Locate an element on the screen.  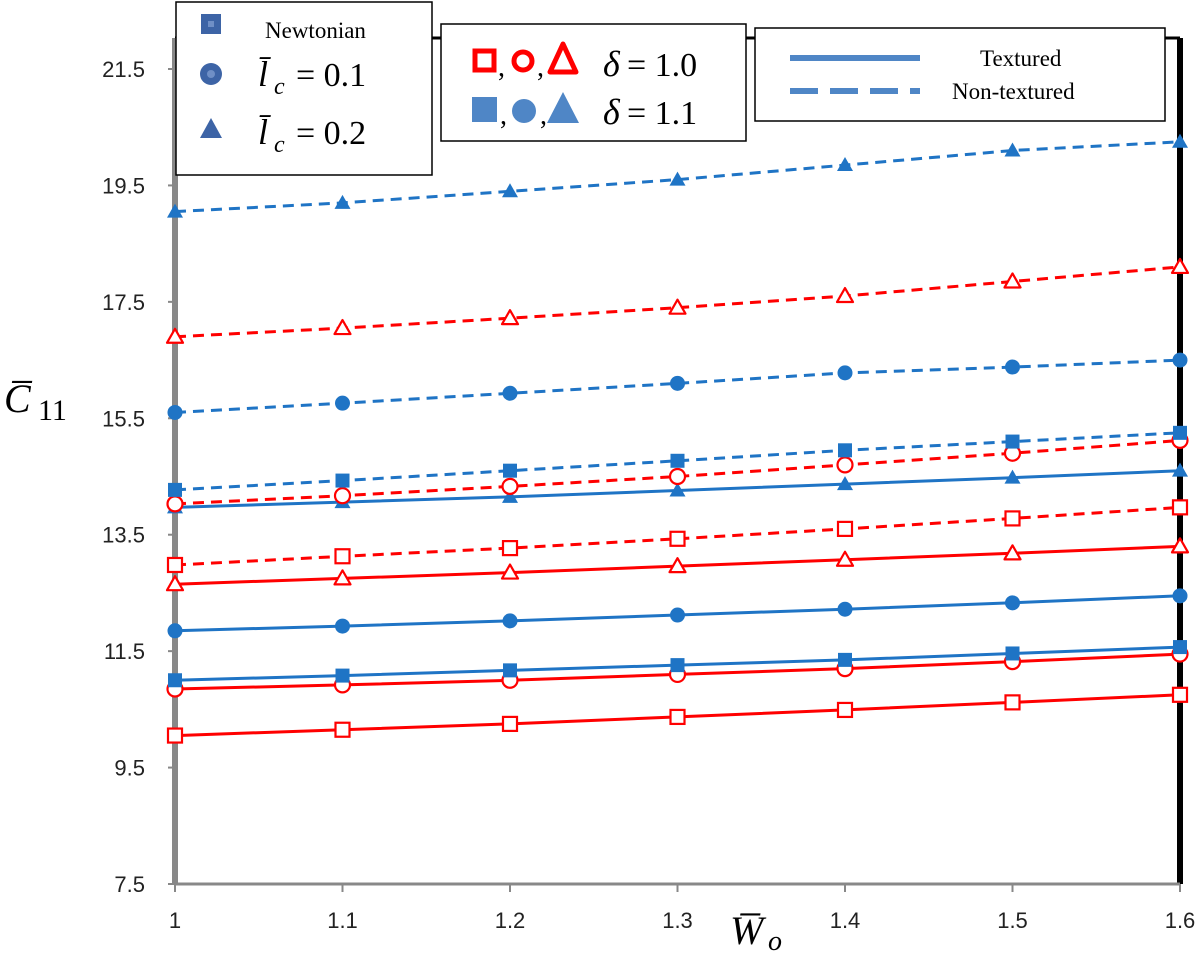
x-tick-label: 1.6 is located at coordinates (1180, 920).